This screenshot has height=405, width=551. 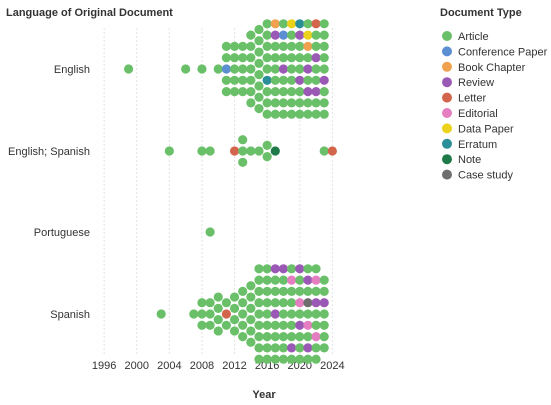 I want to click on x-tick-label: 1996, so click(x=104, y=366).